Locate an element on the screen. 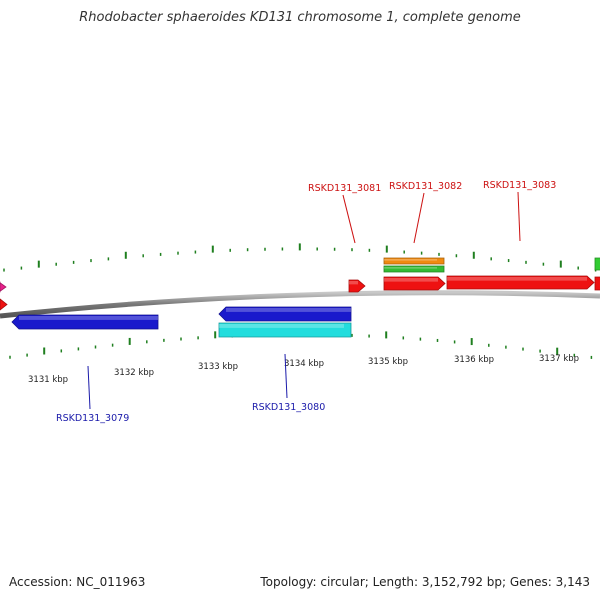 The width and height of the screenshot is (600, 600). feature-red-small is located at coordinates (357, 286).